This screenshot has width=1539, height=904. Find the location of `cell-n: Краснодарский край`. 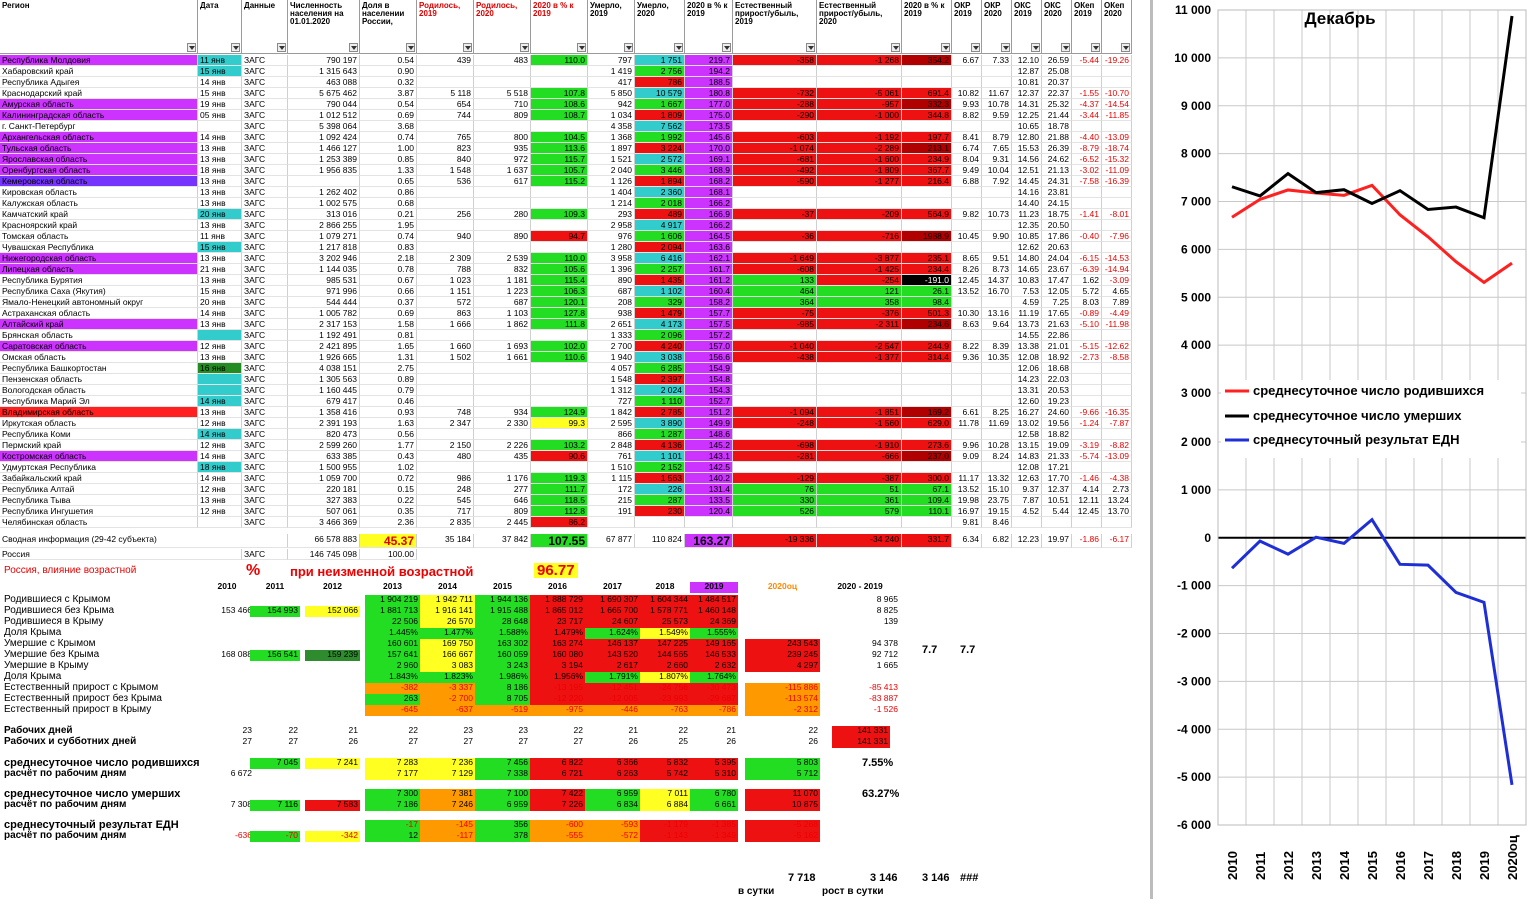

cell-n: Краснодарский край is located at coordinates (99, 93).